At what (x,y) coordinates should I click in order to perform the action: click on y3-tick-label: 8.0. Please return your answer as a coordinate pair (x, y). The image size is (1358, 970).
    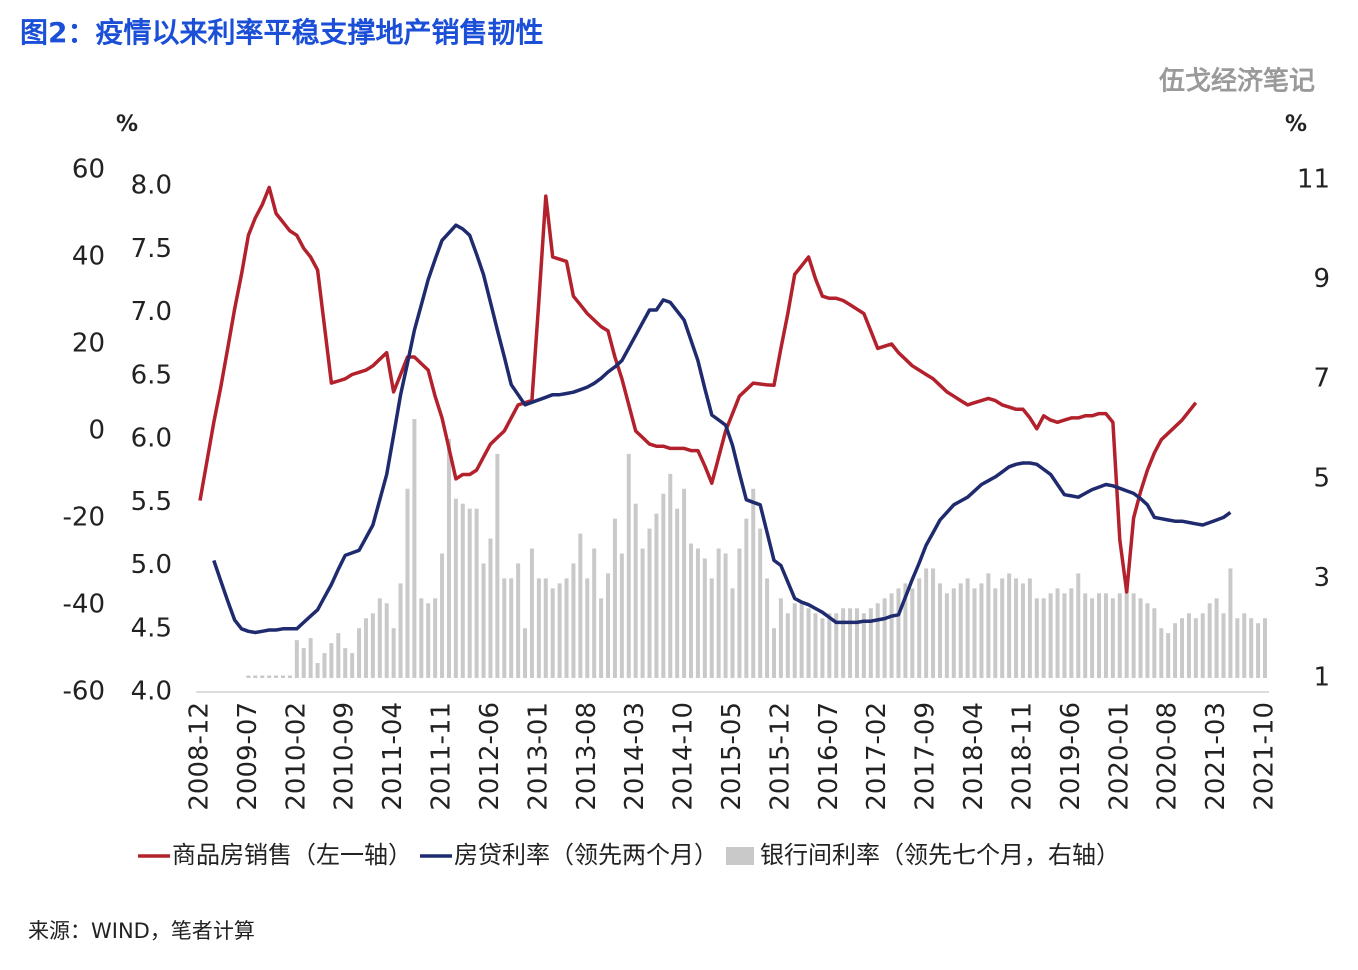
    Looking at the image, I should click on (151, 186).